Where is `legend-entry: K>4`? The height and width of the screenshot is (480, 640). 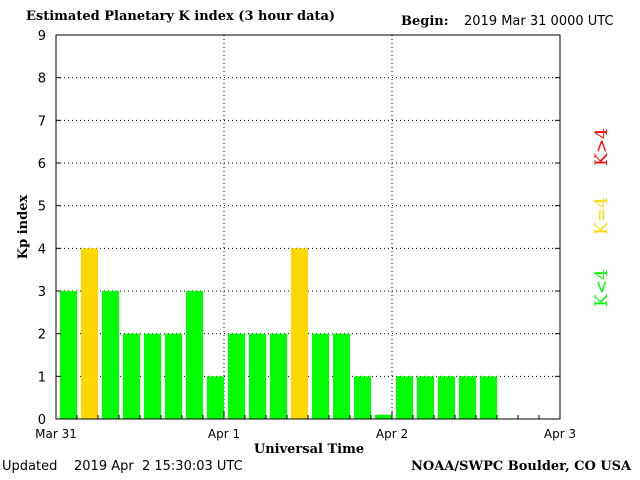 legend-entry: K>4 is located at coordinates (602, 147).